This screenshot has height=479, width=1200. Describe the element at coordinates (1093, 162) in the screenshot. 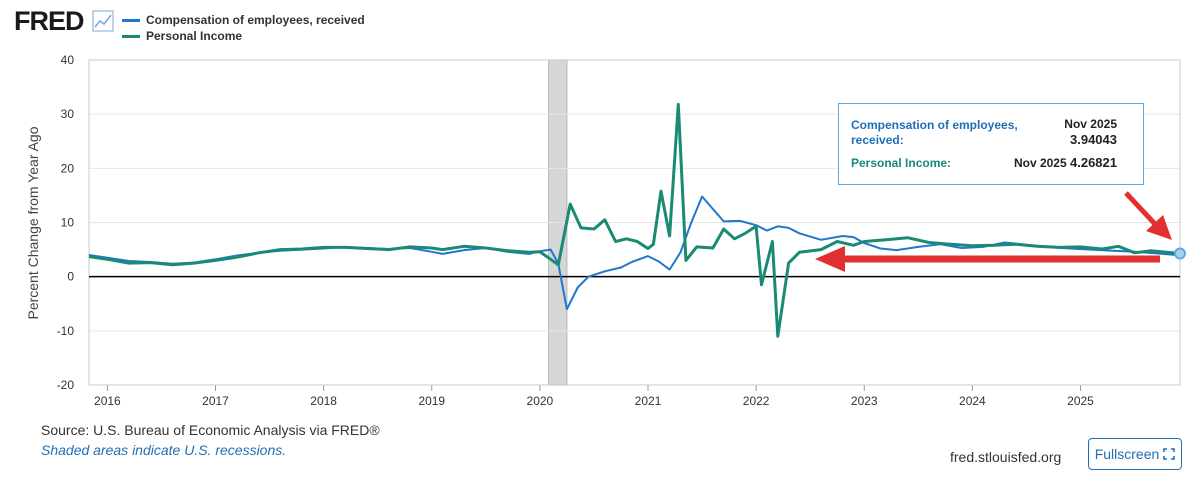

I see `tooltip-series2-value: 4.26821` at that location.